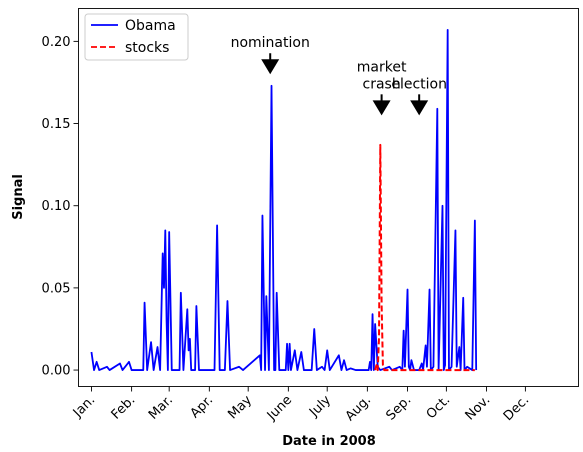  Describe the element at coordinates (147, 48) in the screenshot. I see `legend-label-stocks: stocks` at that location.